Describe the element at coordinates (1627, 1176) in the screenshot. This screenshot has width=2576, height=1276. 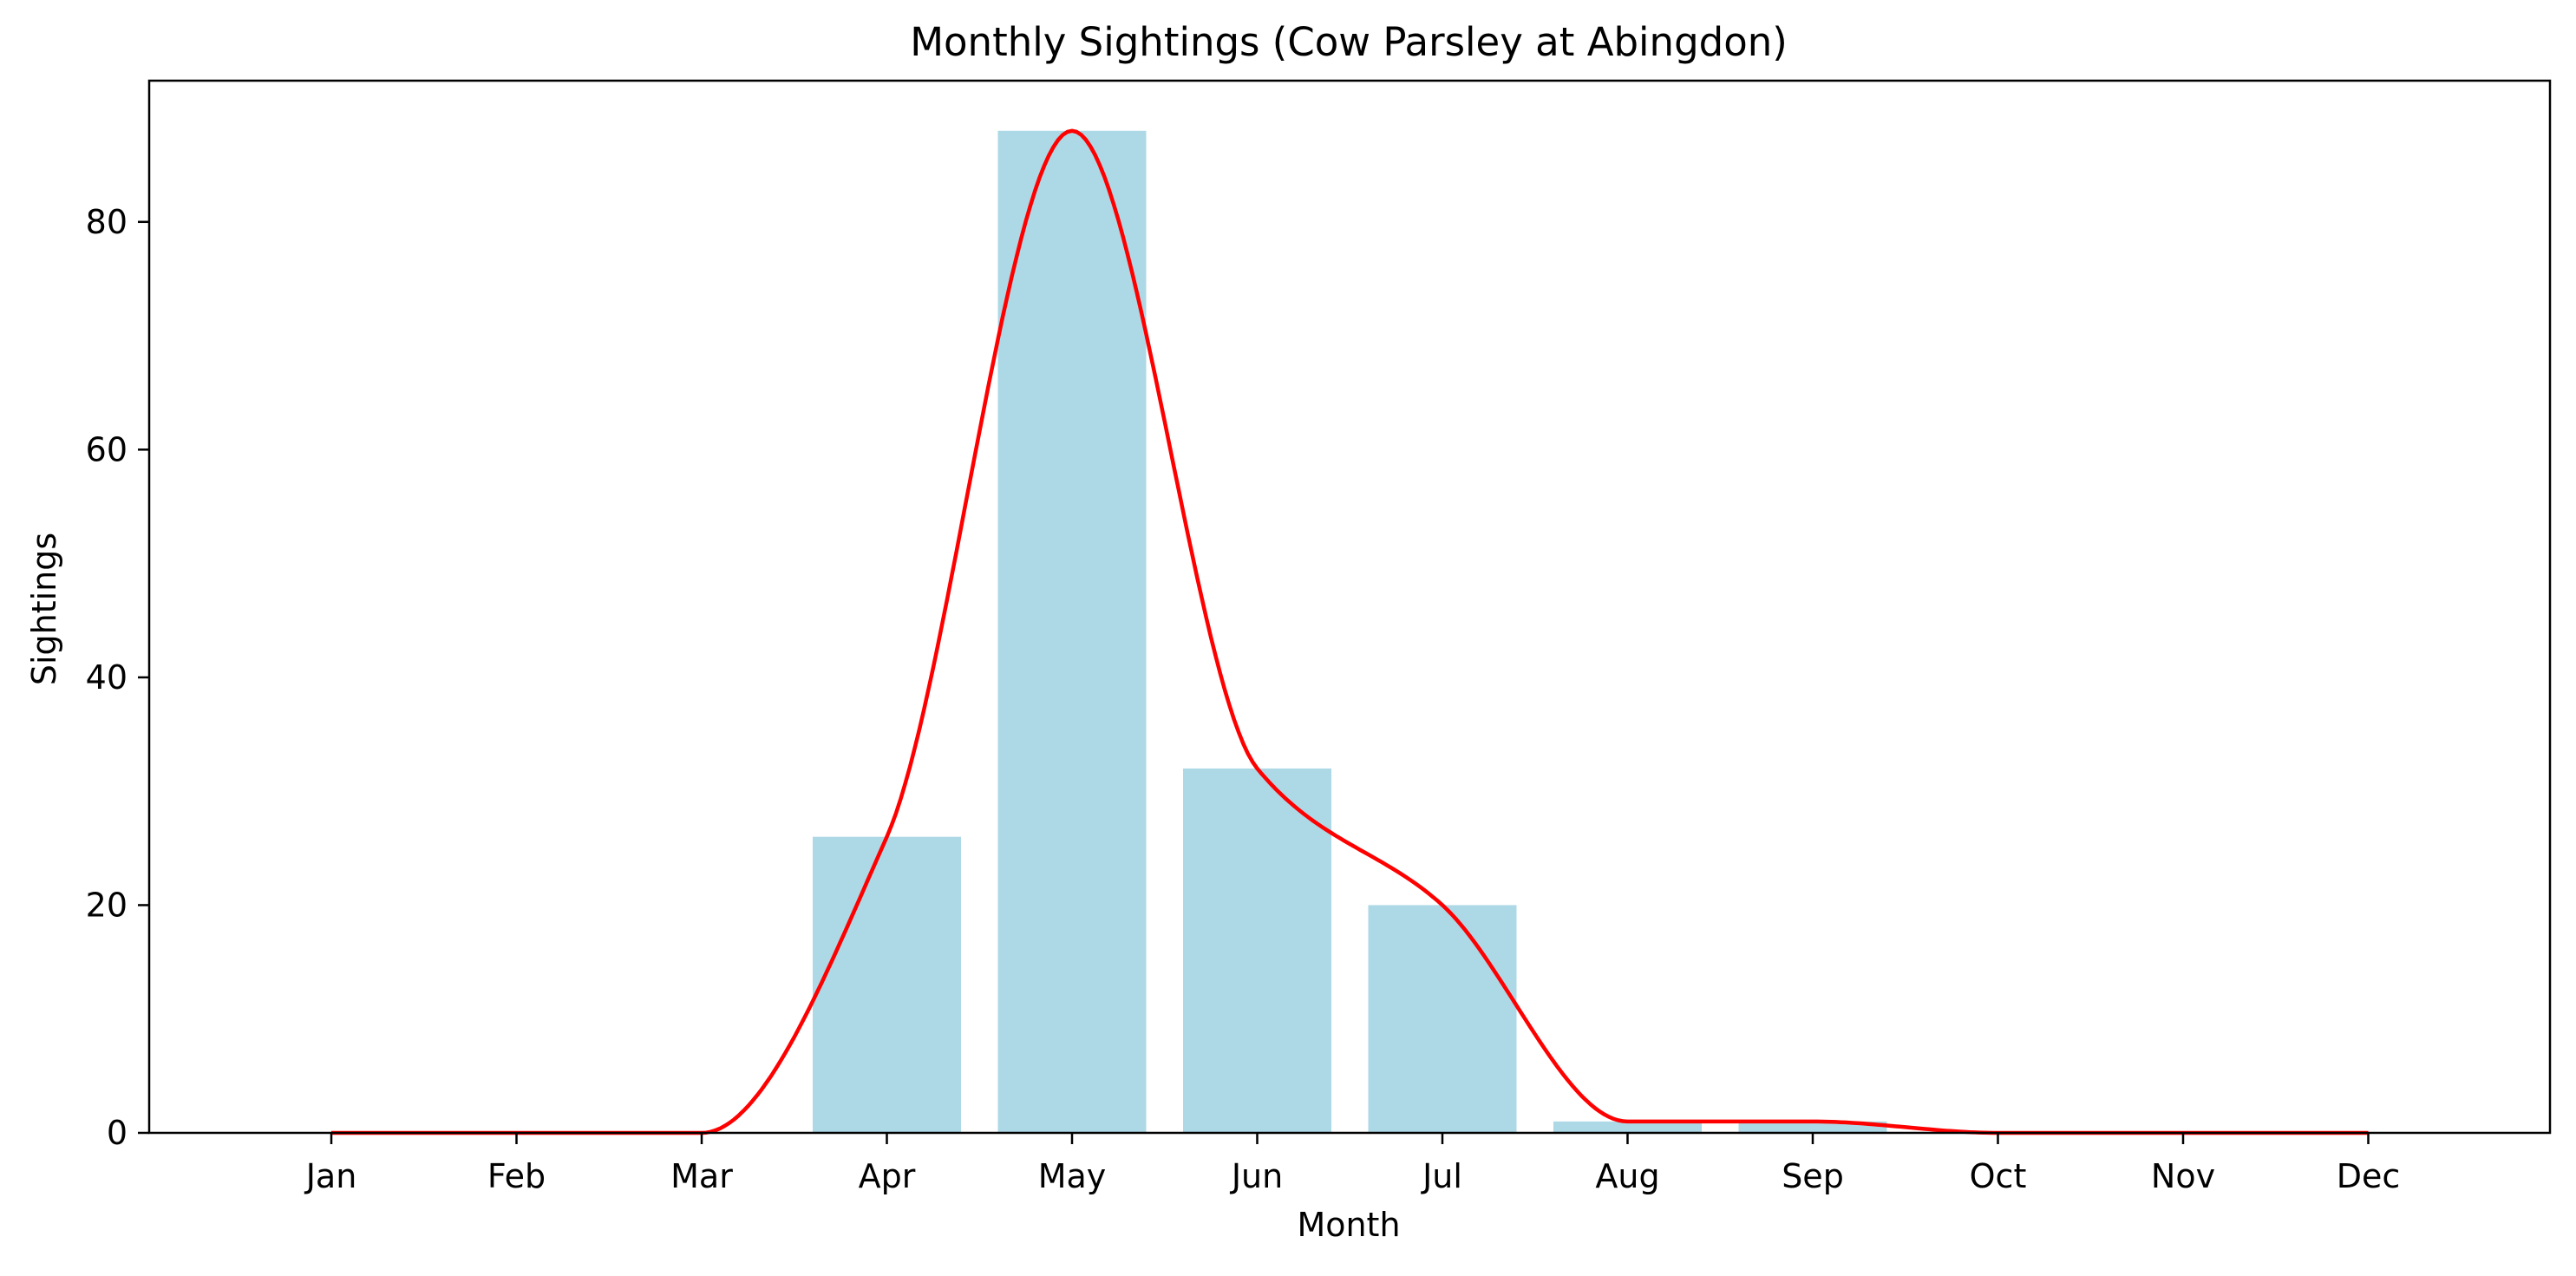
I see `x-tick-label: Aug` at that location.